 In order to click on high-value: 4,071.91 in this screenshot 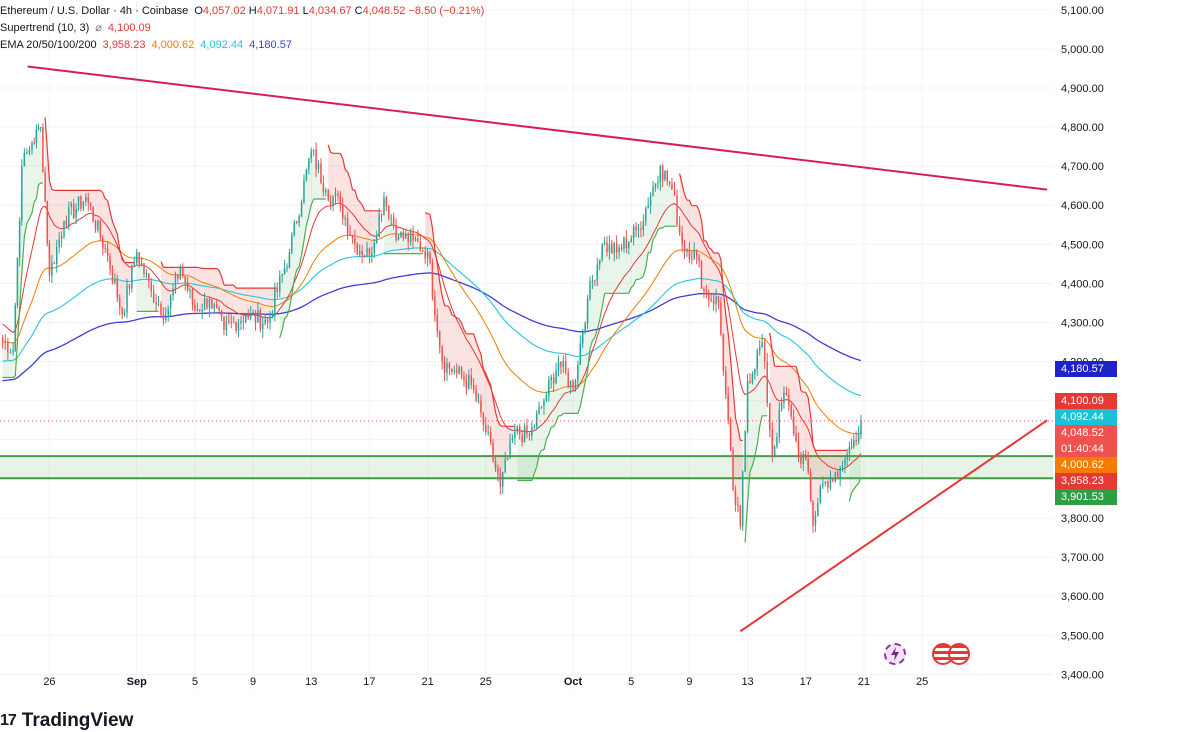, I will do `click(278, 11)`.